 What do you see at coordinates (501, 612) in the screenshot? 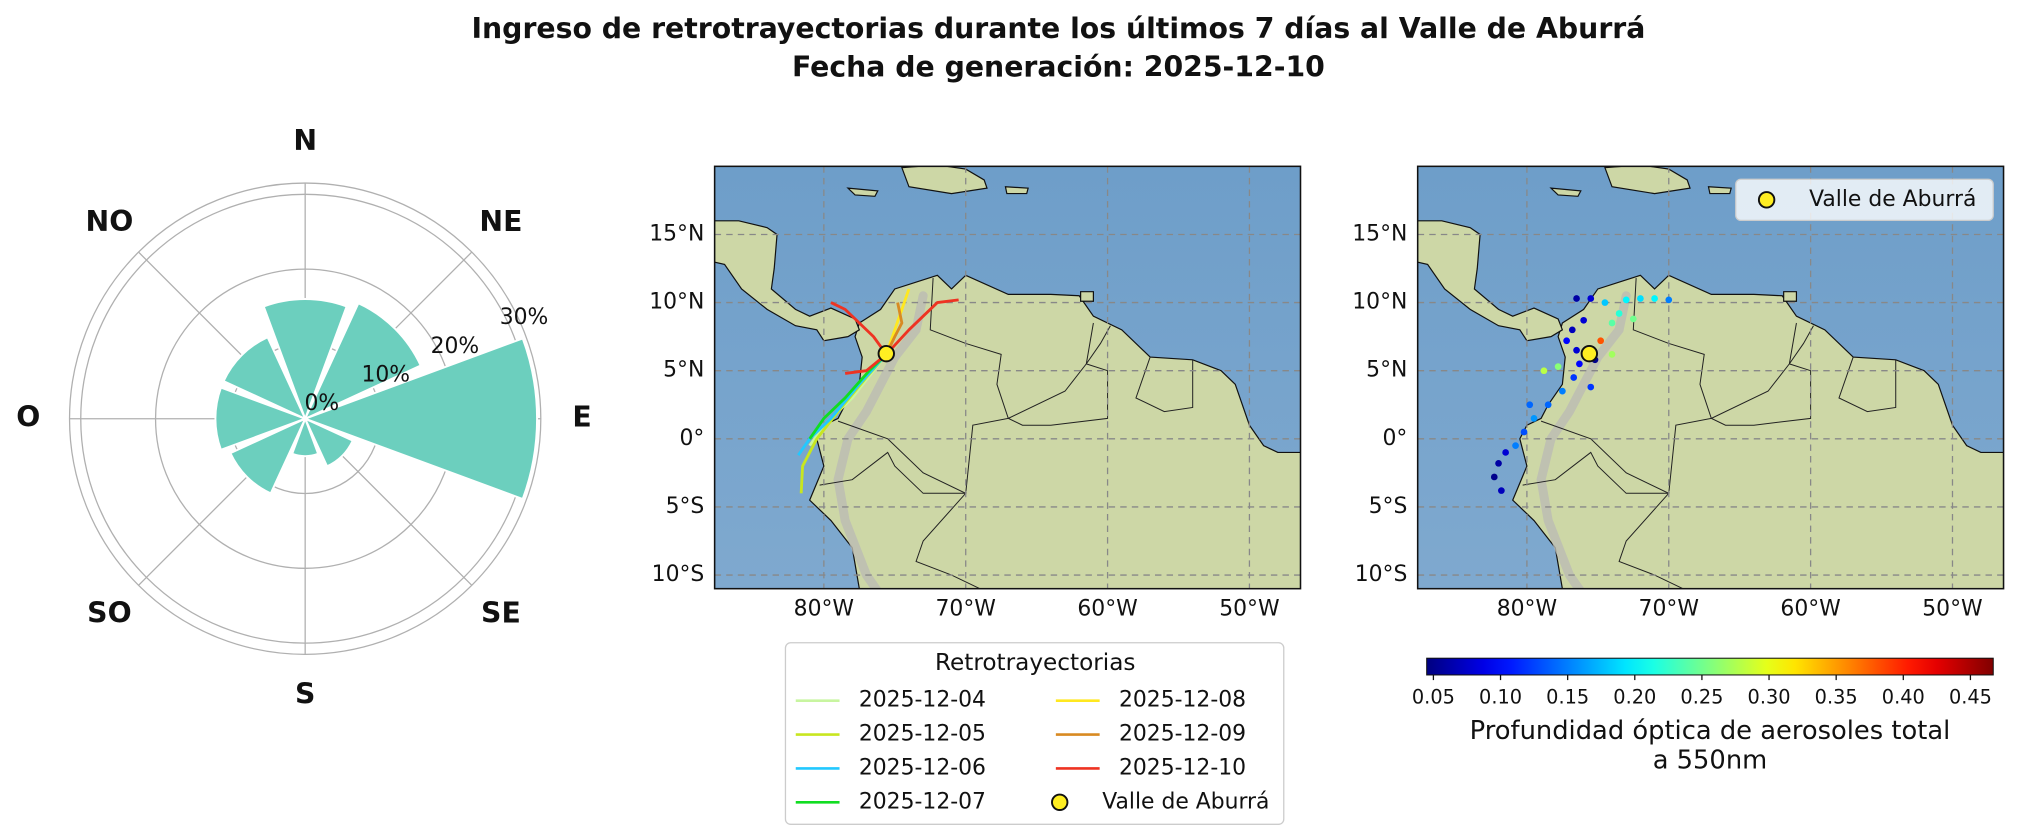
I see `direction-label: SE` at bounding box center [501, 612].